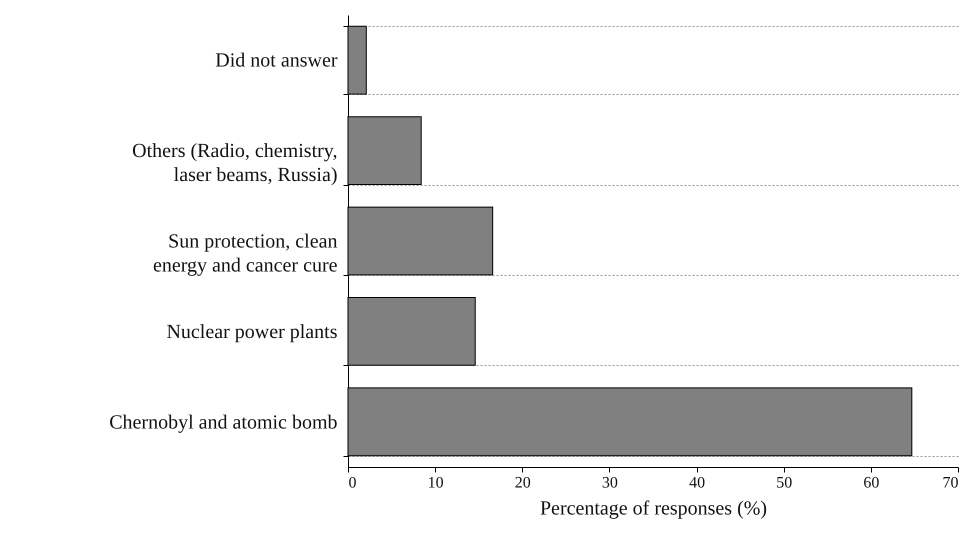  Describe the element at coordinates (871, 483) in the screenshot. I see `x-tick-label: 60` at that location.